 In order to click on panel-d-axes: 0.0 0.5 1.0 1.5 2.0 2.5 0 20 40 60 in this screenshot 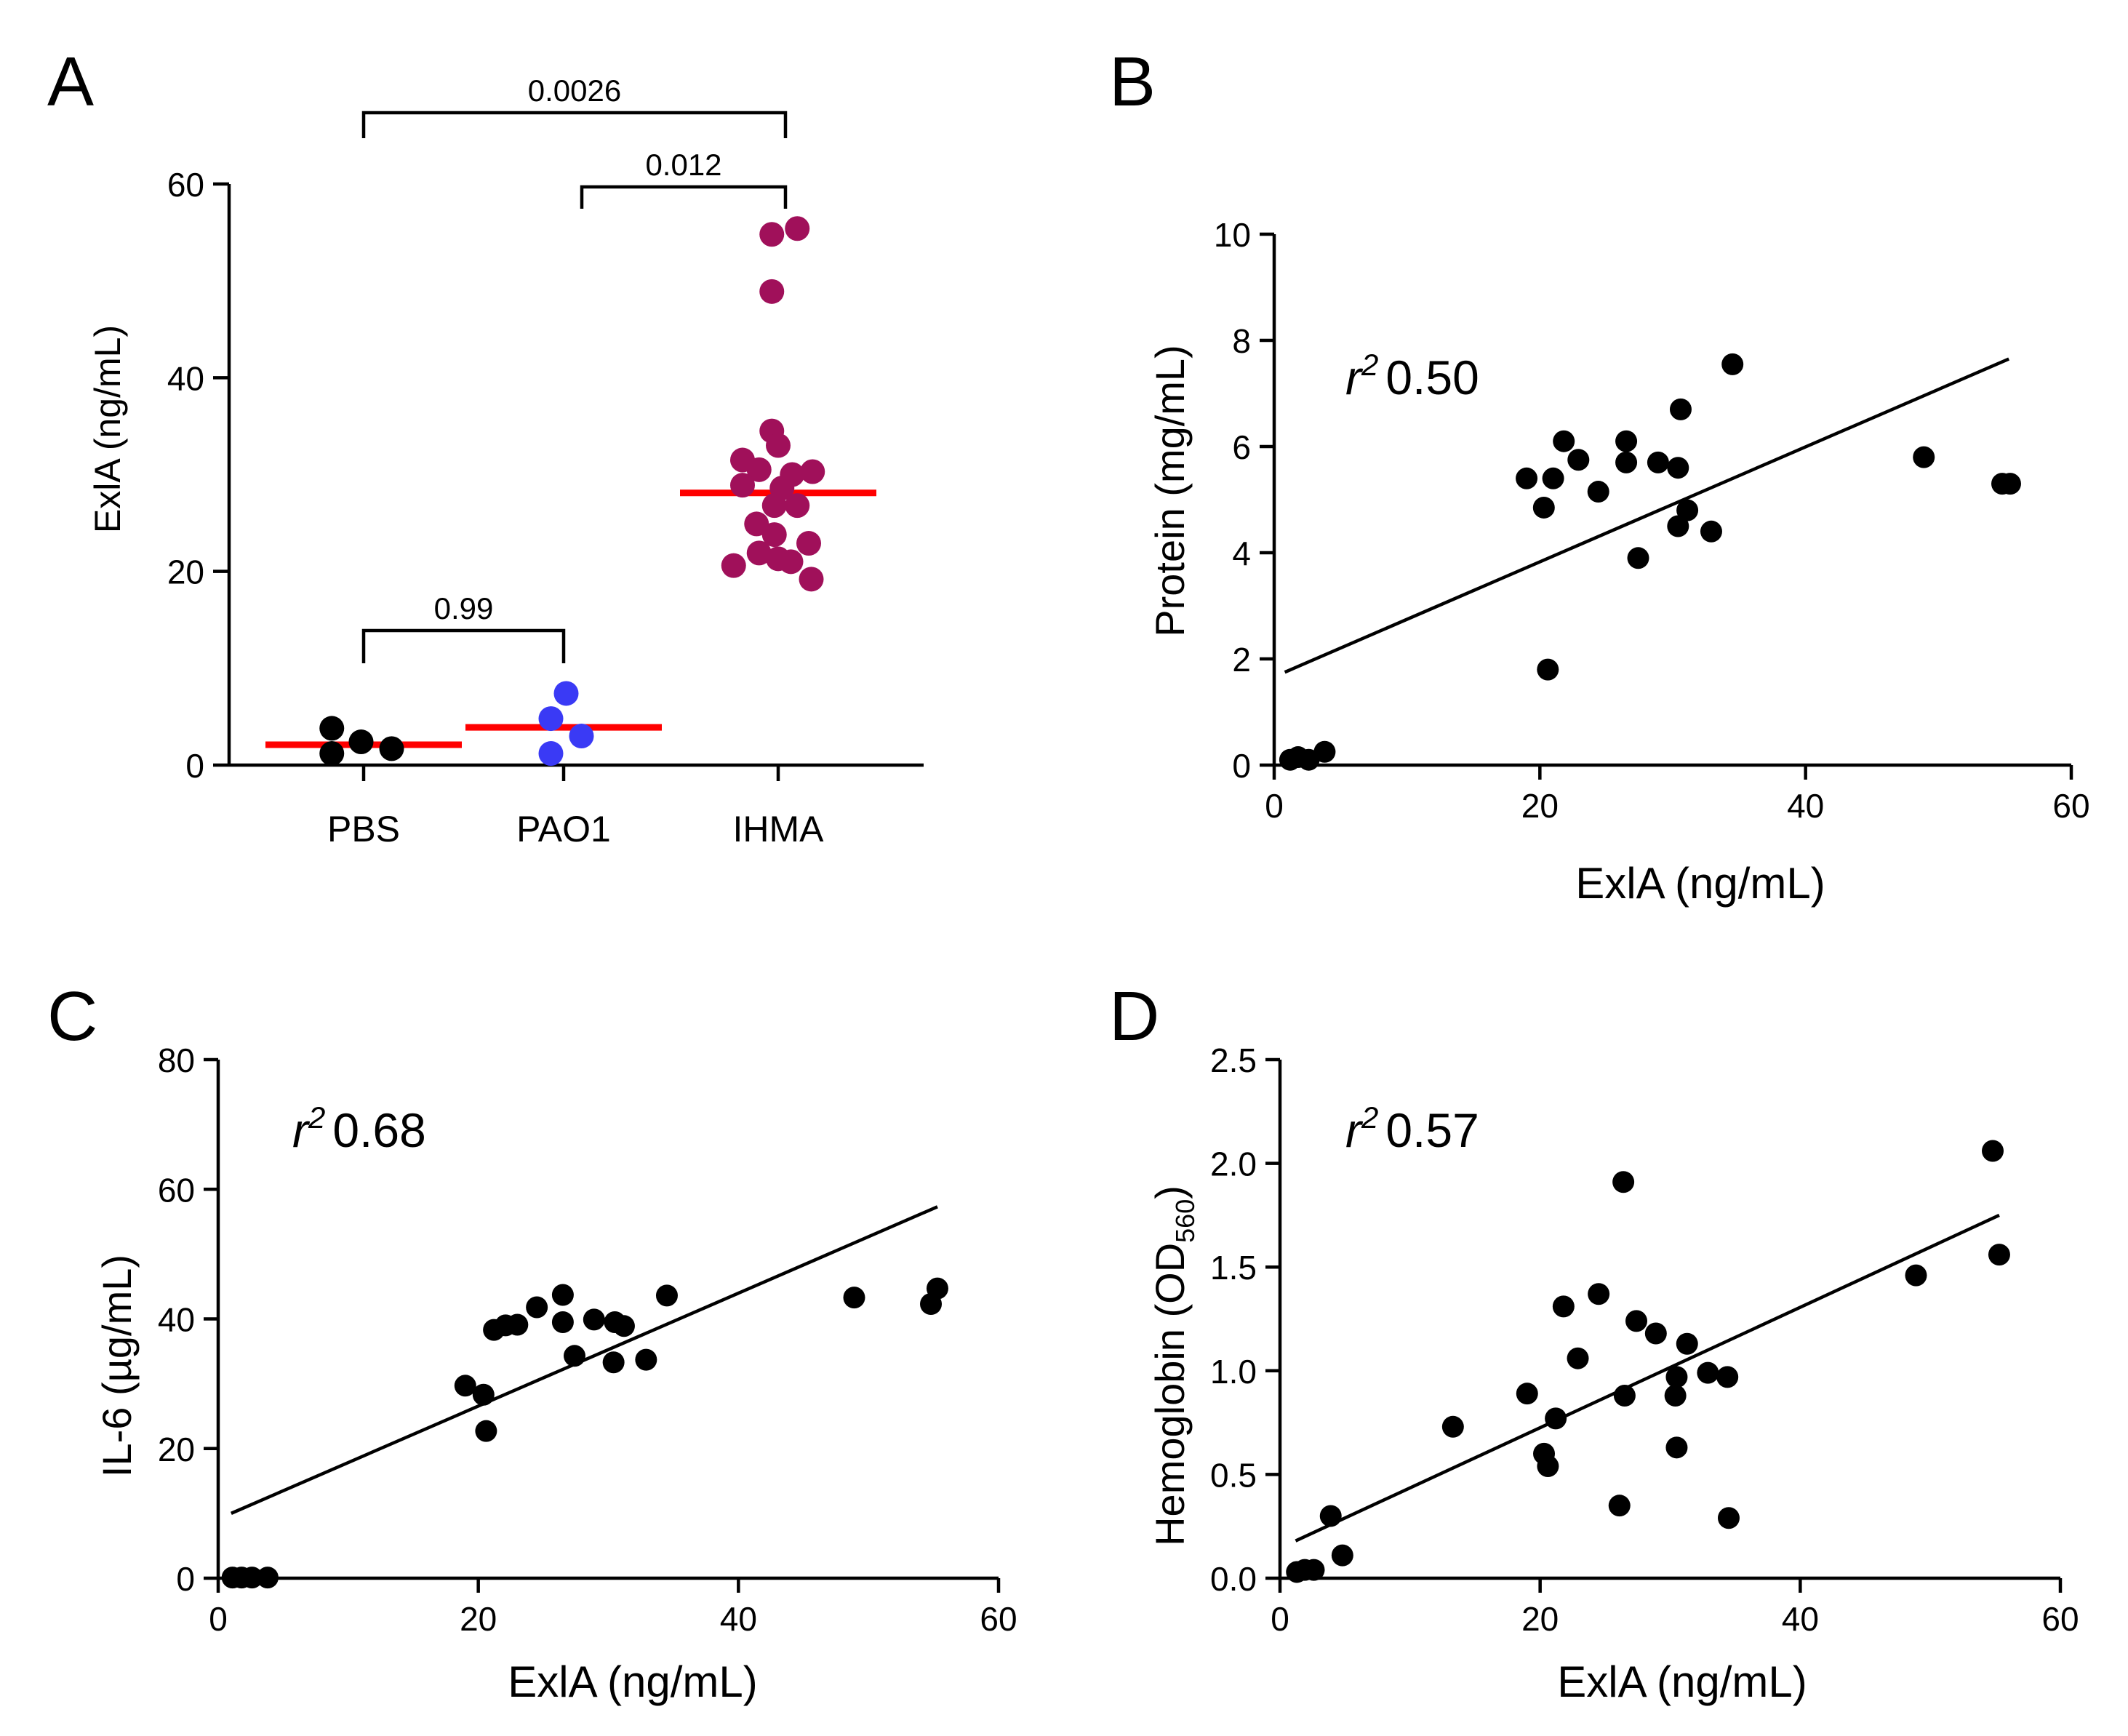, I will do `click(1644, 1339)`.